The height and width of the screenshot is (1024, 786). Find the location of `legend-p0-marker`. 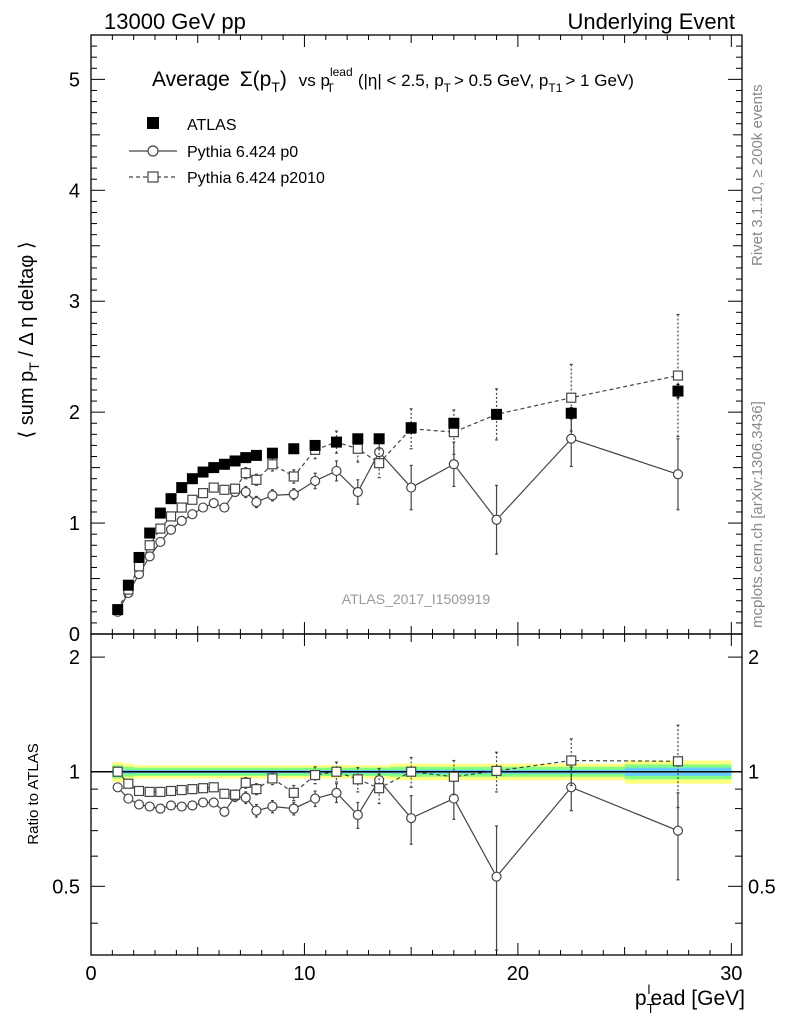

legend-p0-marker is located at coordinates (153, 151).